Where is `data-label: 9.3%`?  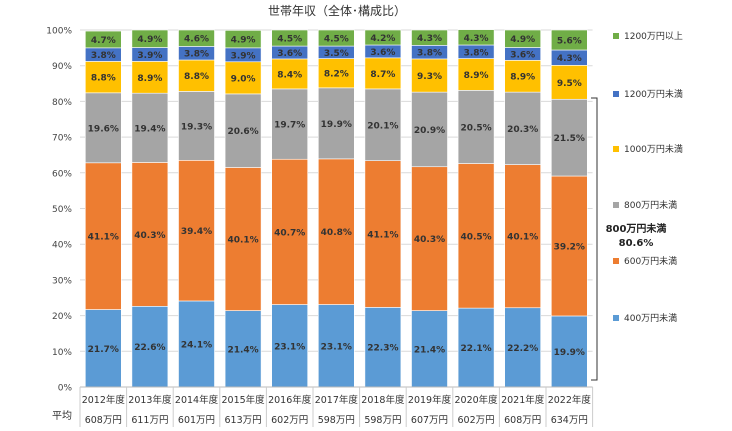 data-label: 9.3% is located at coordinates (429, 77).